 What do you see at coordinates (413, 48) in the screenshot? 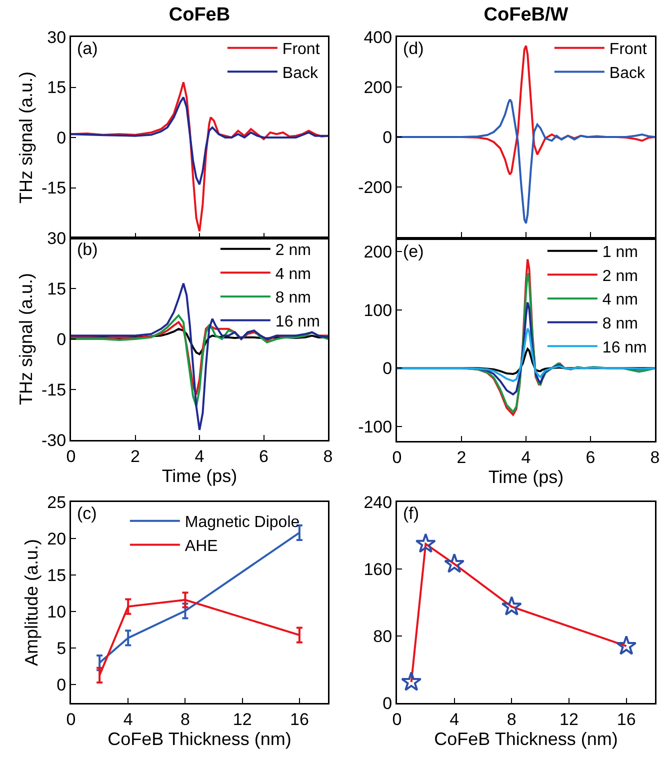
I see `annotation: (d)` at bounding box center [413, 48].